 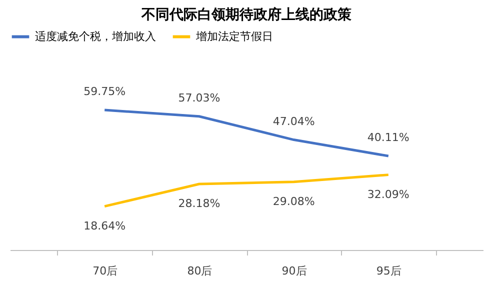 What do you see at coordinates (105, 91) in the screenshot?
I see `data-label: 59.75%` at bounding box center [105, 91].